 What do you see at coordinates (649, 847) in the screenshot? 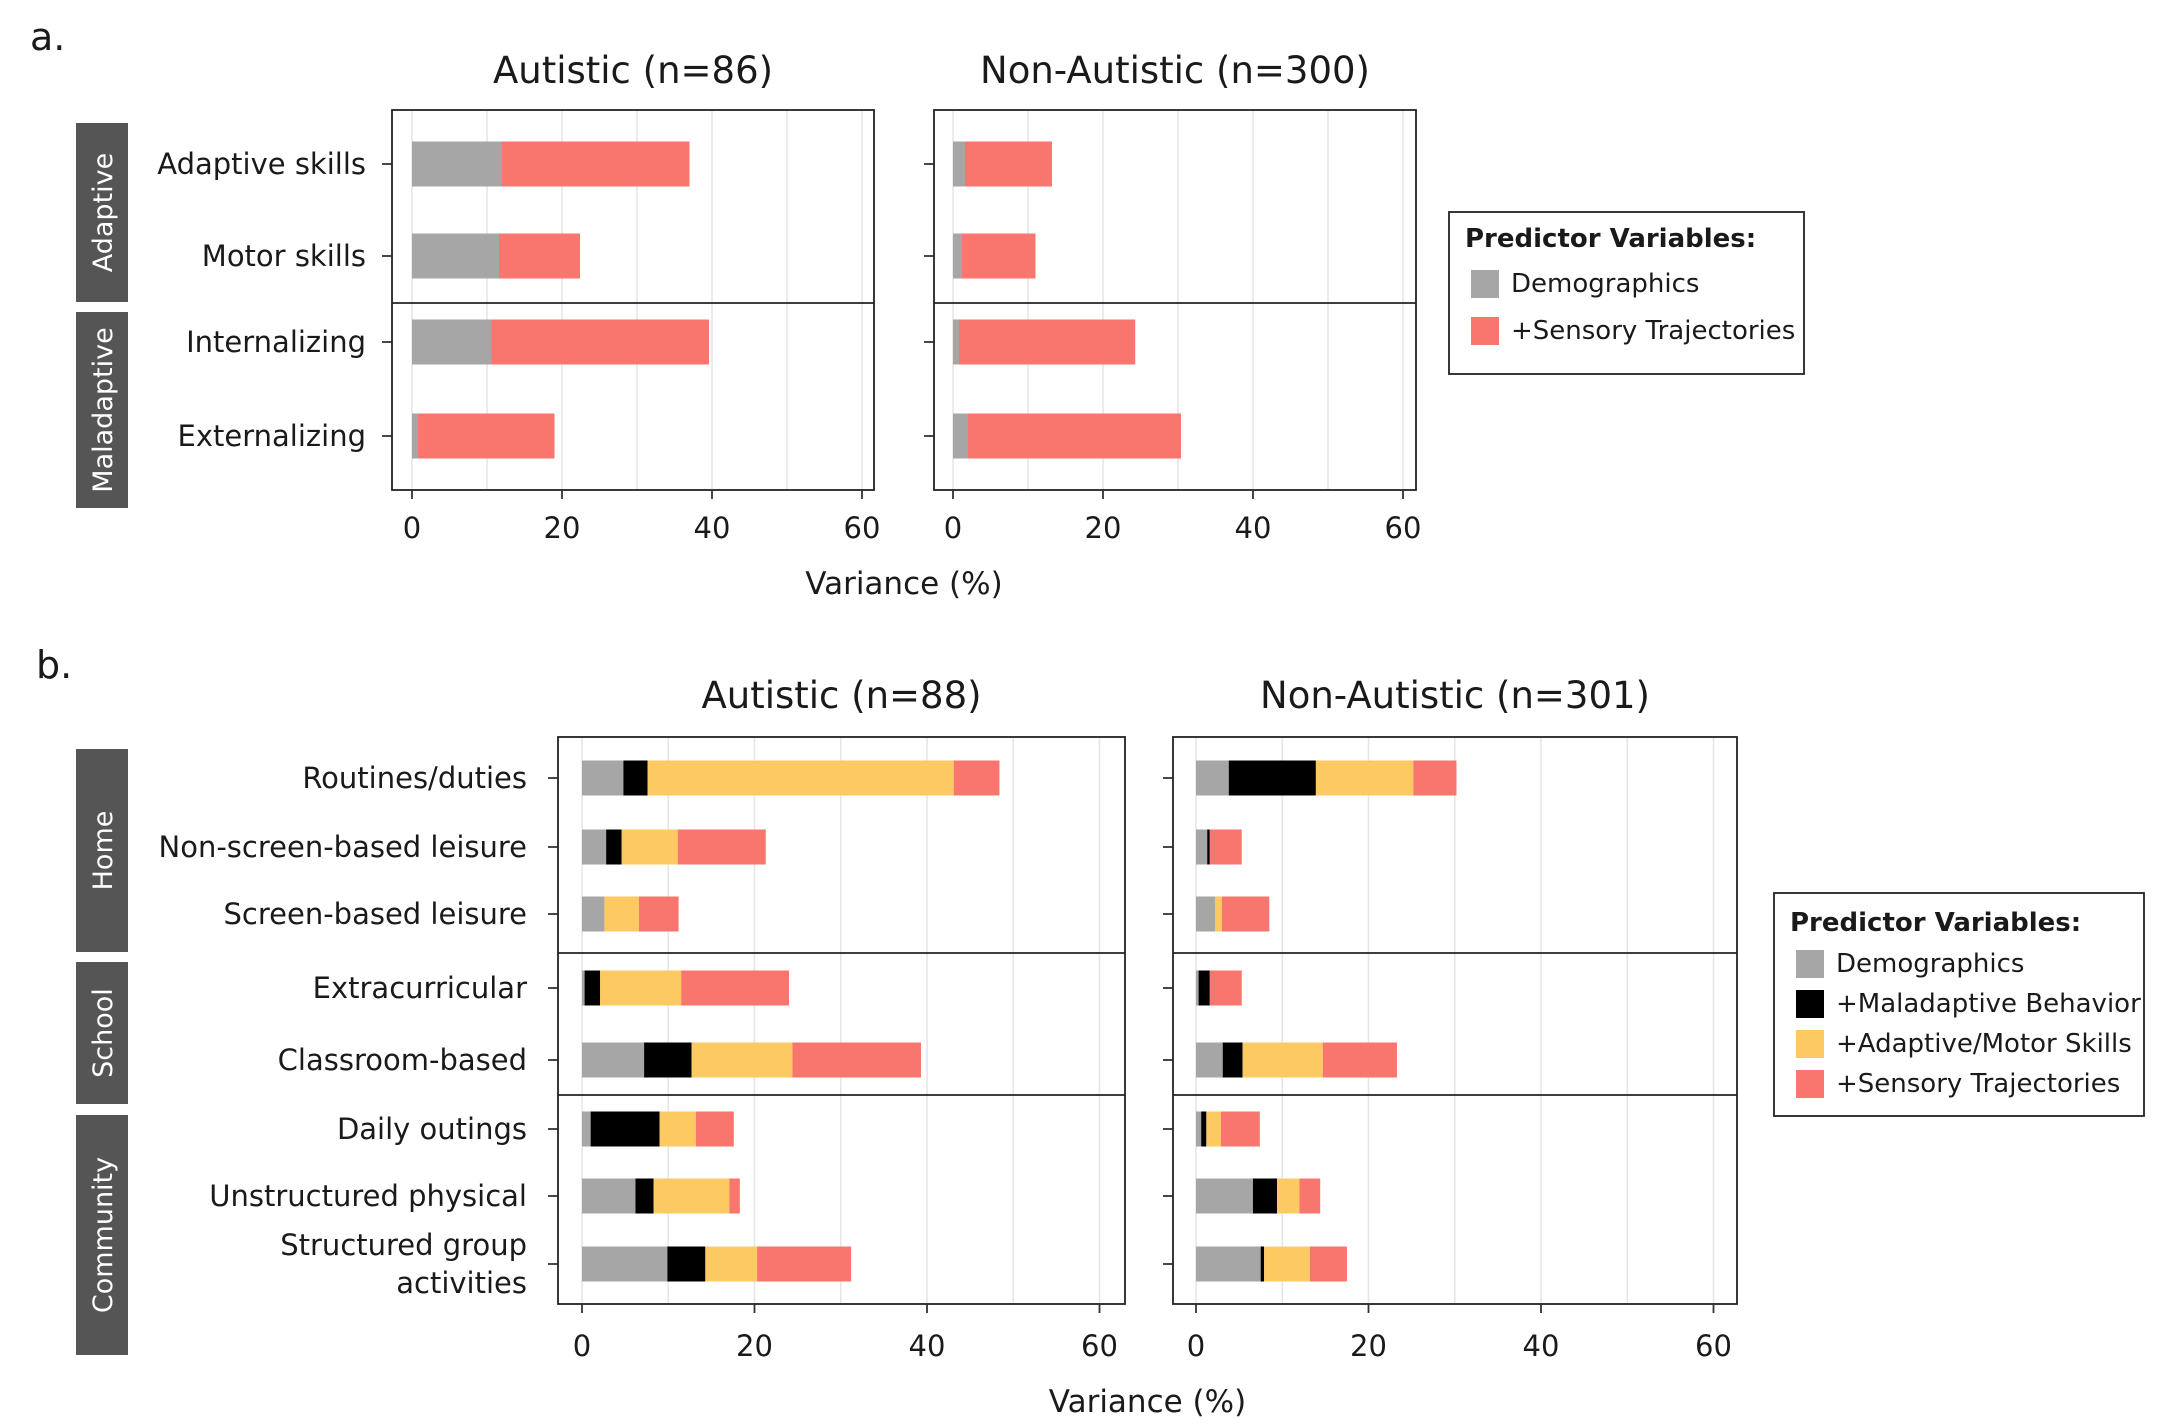
I see `bar-non-screen-based-leisure-adaptive-motor` at bounding box center [649, 847].